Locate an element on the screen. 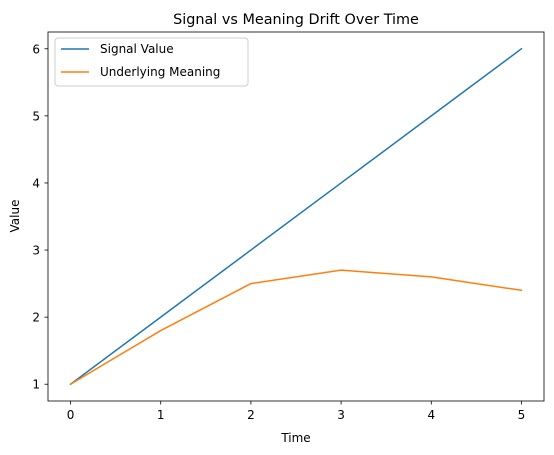 The height and width of the screenshot is (455, 554). y-tick-label: 5 is located at coordinates (36, 116).